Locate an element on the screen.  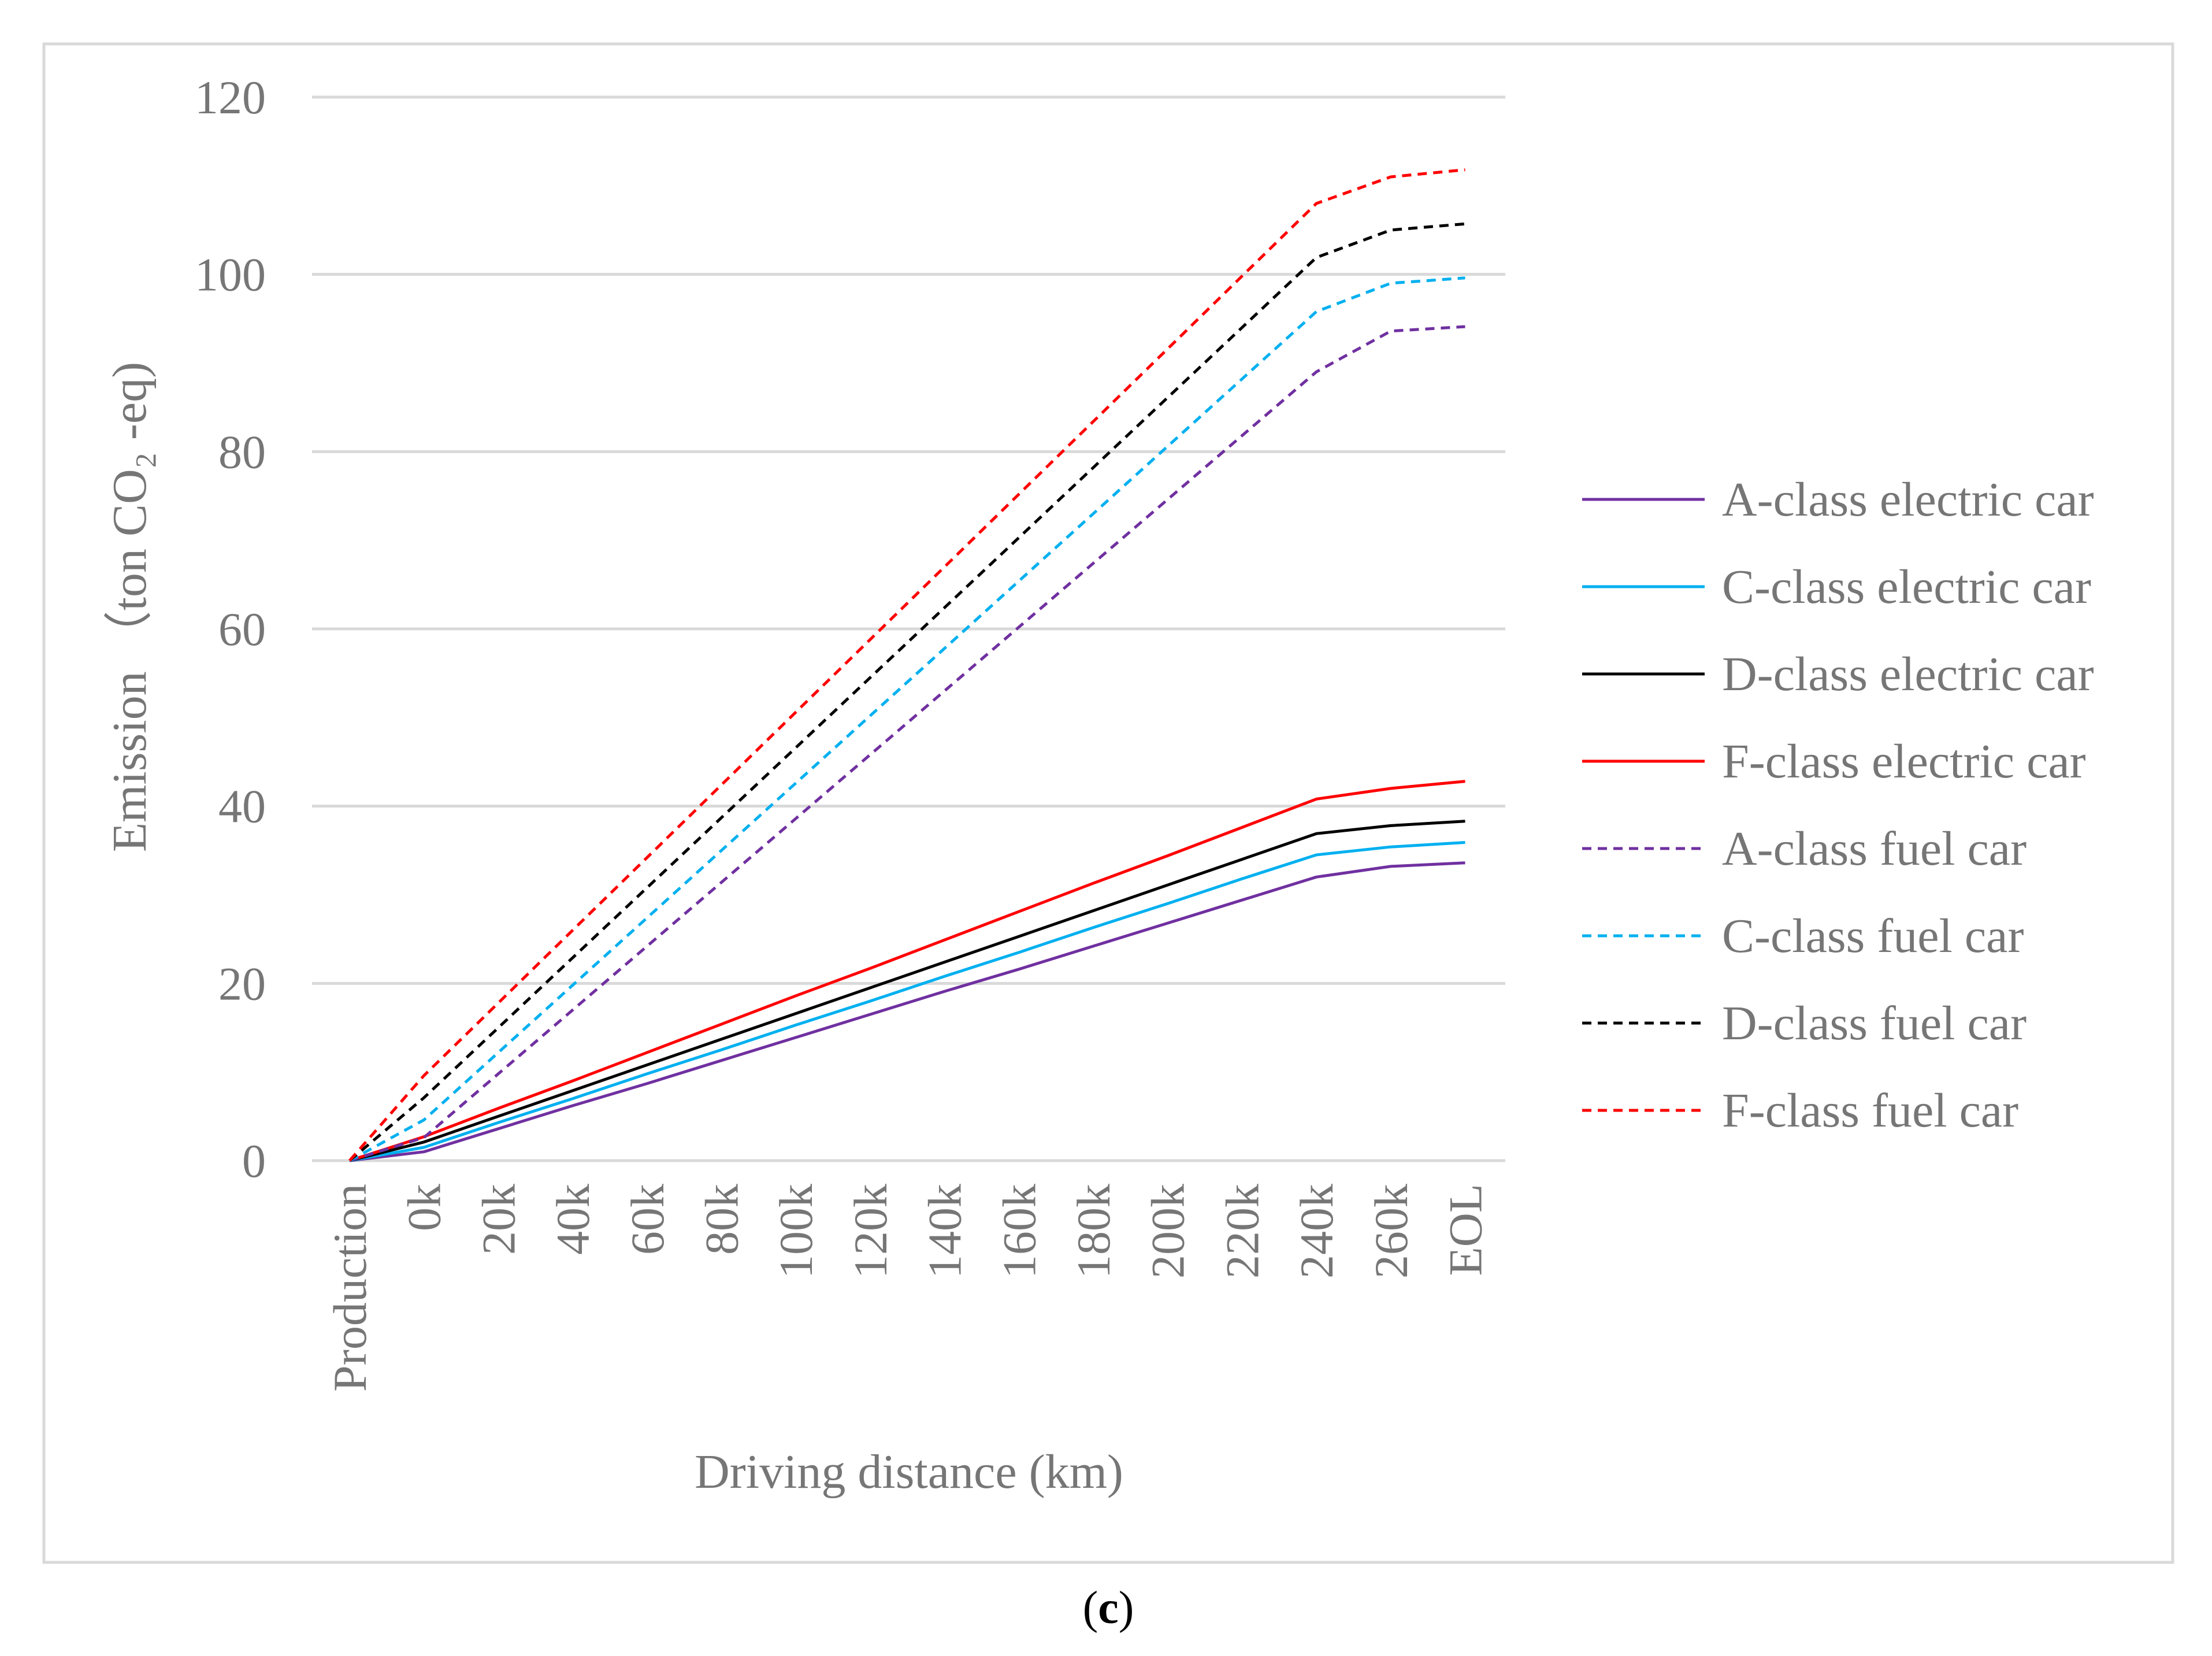
y-tick-label: 40 is located at coordinates (242, 806).